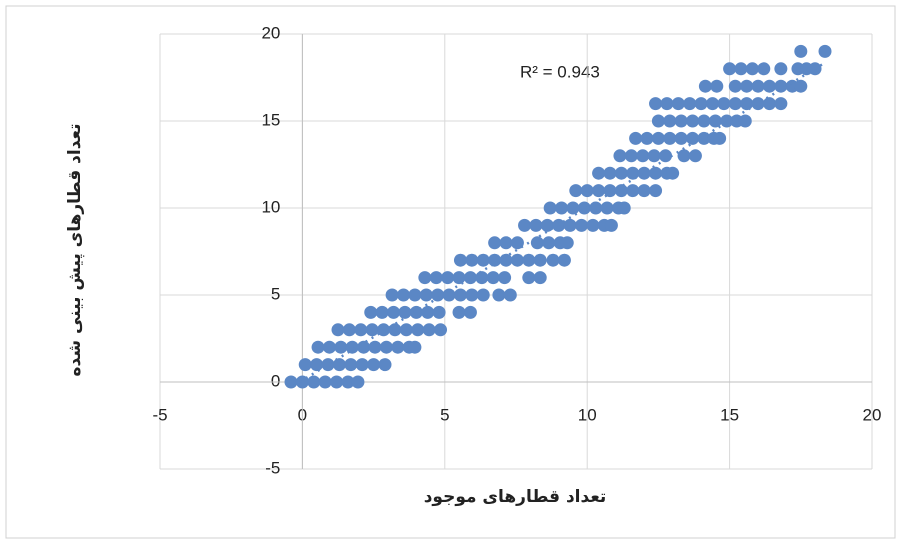 The image size is (901, 544). What do you see at coordinates (159, 414) in the screenshot?
I see `x-tick-label: -5` at bounding box center [159, 414].